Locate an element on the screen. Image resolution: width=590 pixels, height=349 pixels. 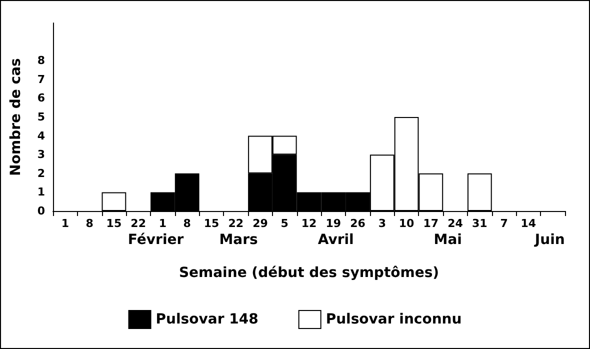
x-tick-label: 14 is located at coordinates (528, 223).